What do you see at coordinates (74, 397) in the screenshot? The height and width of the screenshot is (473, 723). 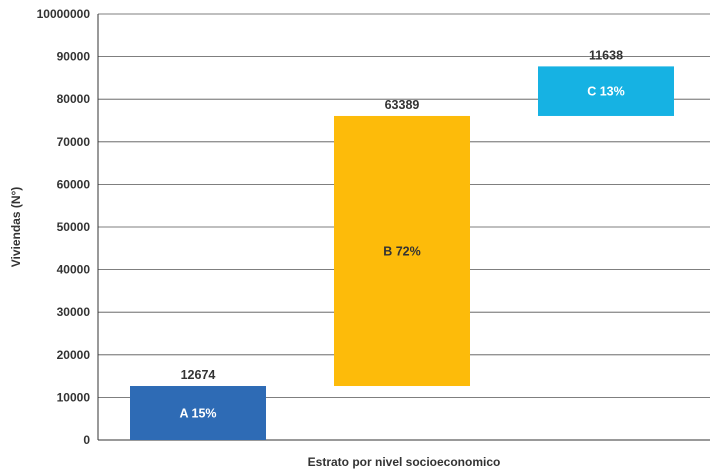 I see `y-tick-label: 10000` at bounding box center [74, 397].